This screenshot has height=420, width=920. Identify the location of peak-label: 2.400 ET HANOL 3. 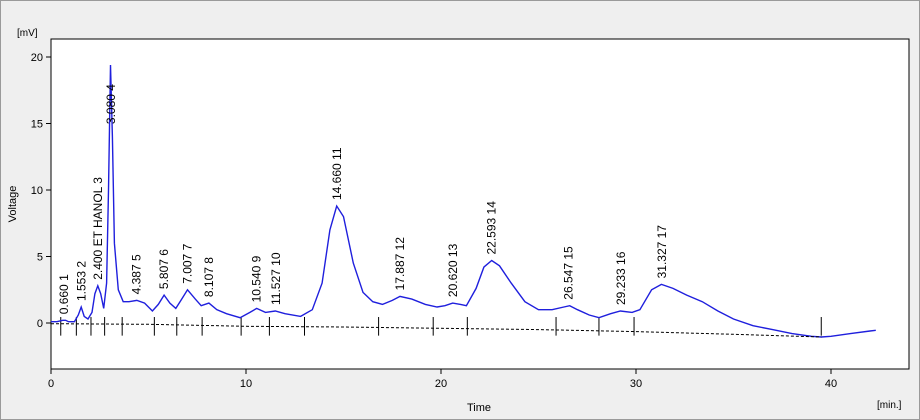
(98, 228).